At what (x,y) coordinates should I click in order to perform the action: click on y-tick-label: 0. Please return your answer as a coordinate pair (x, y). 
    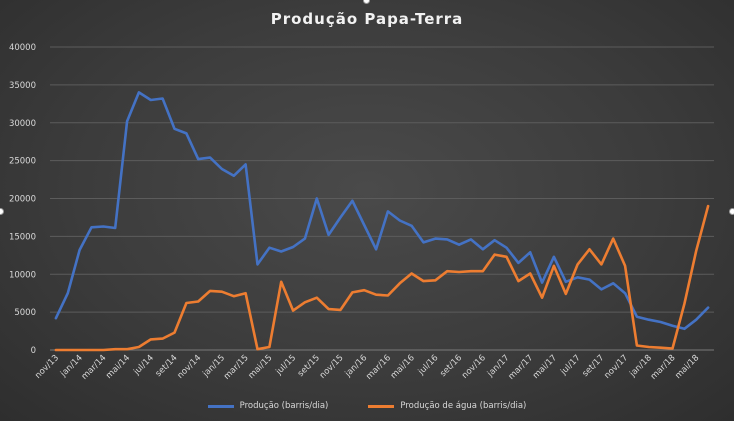
    Looking at the image, I should click on (33, 351).